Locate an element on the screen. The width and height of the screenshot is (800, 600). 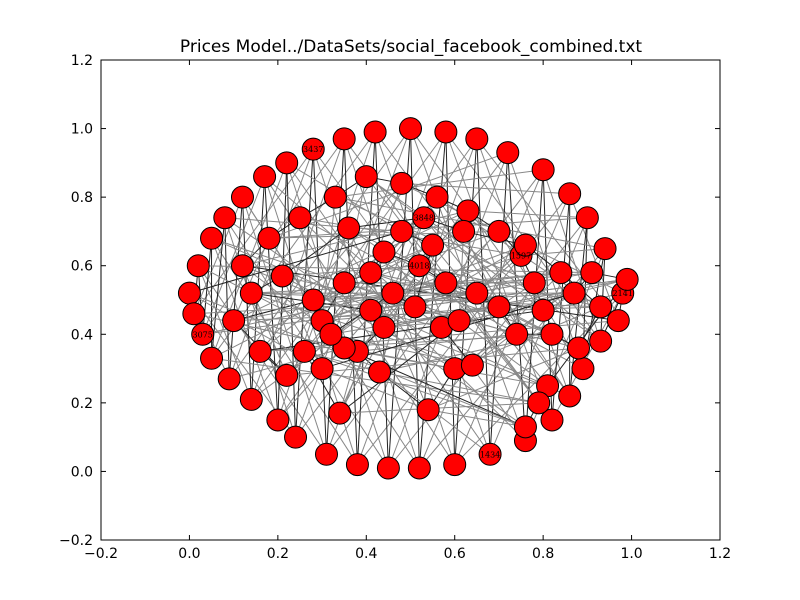
node-label: 1434 is located at coordinates (490, 454).